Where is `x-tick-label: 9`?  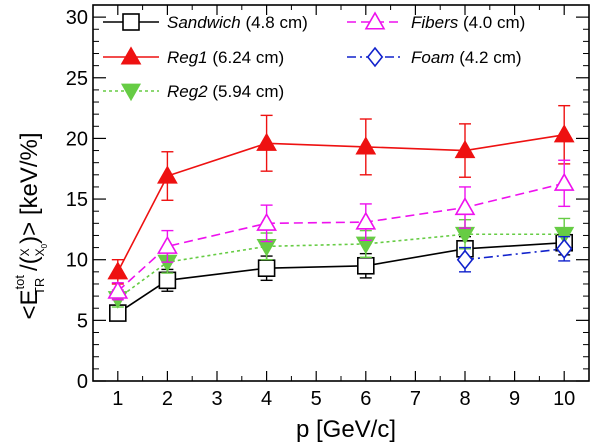 x-tick-label: 9 is located at coordinates (514, 399).